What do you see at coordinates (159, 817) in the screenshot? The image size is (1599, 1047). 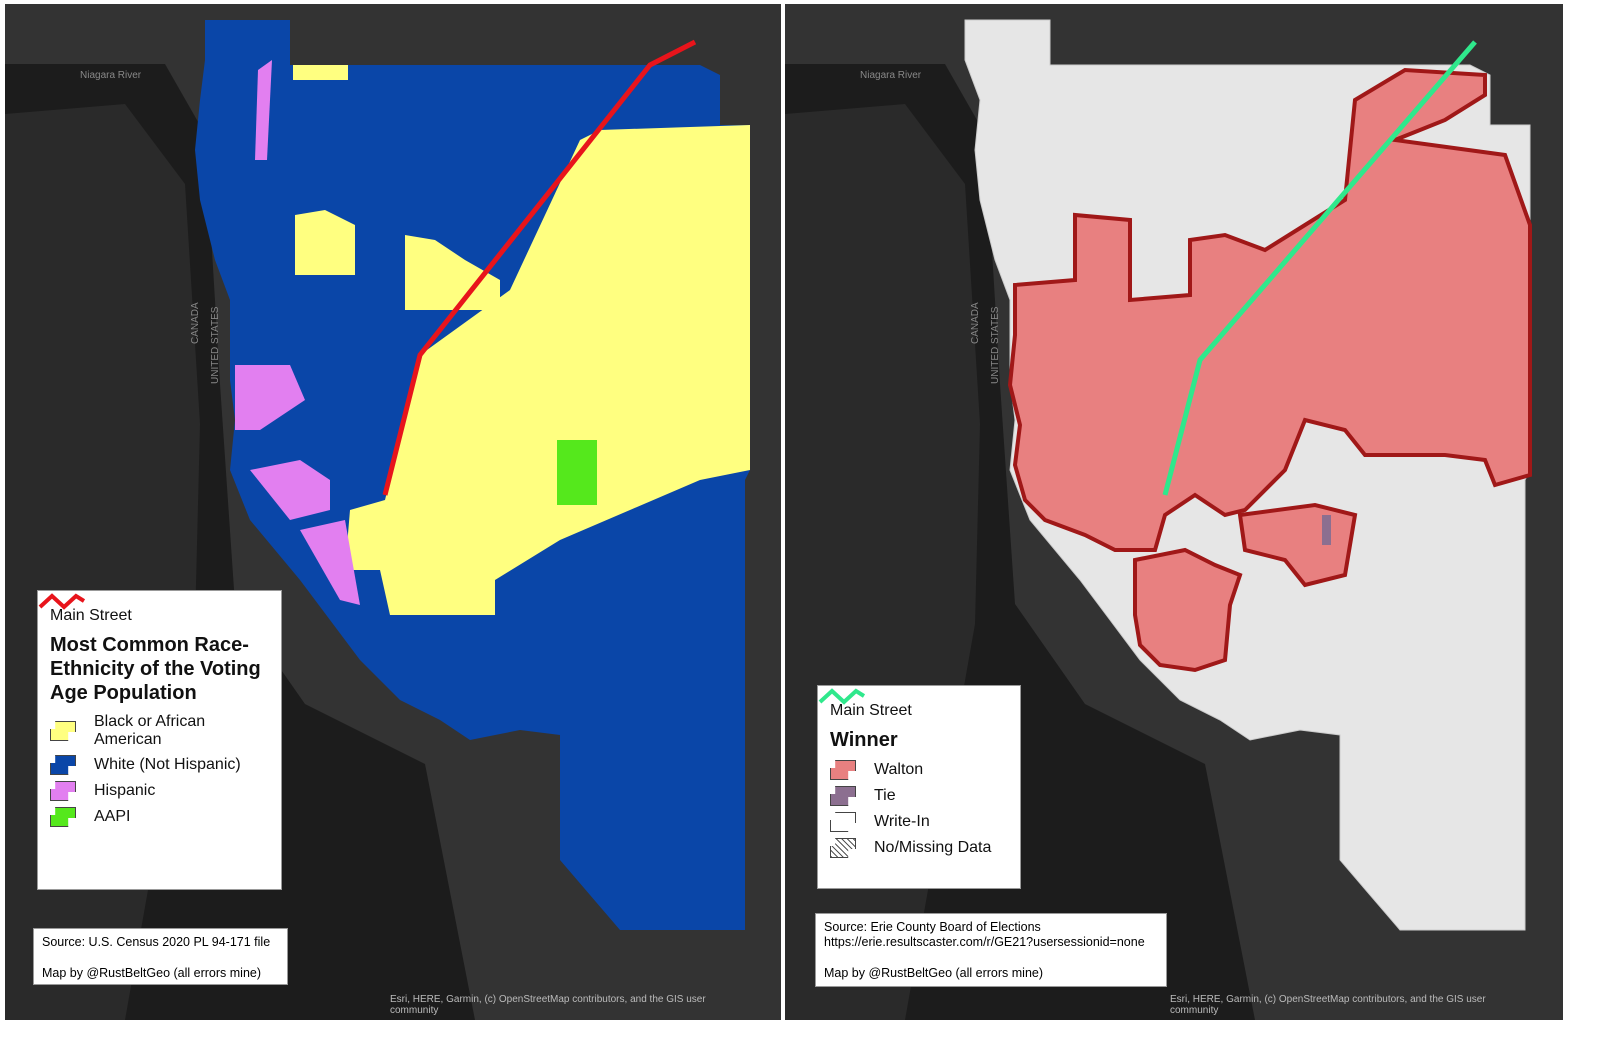 I see `legend-row: AAPI` at bounding box center [159, 817].